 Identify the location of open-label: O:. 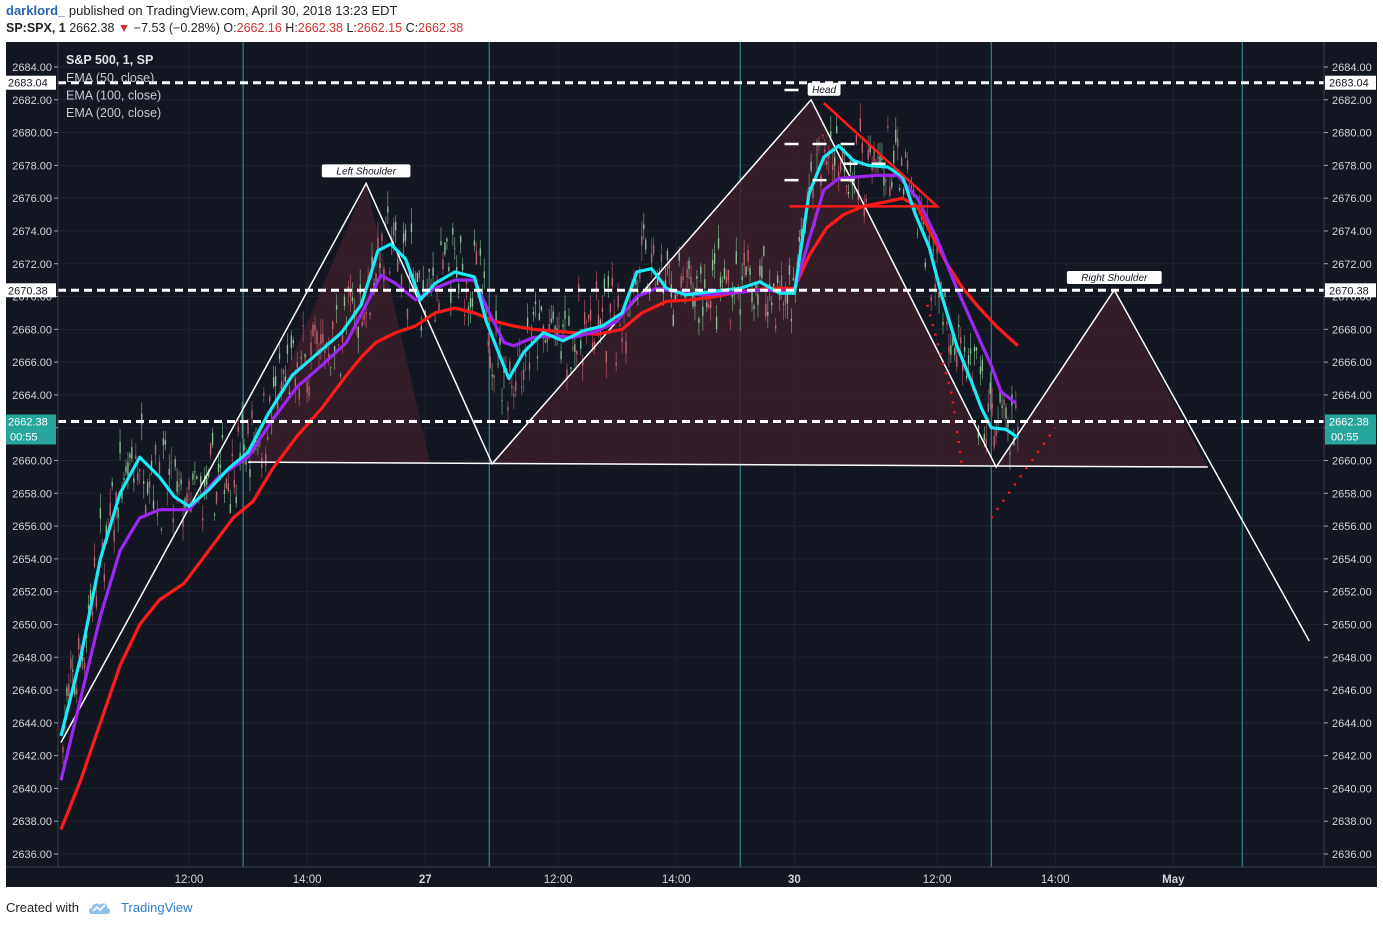
(230, 28).